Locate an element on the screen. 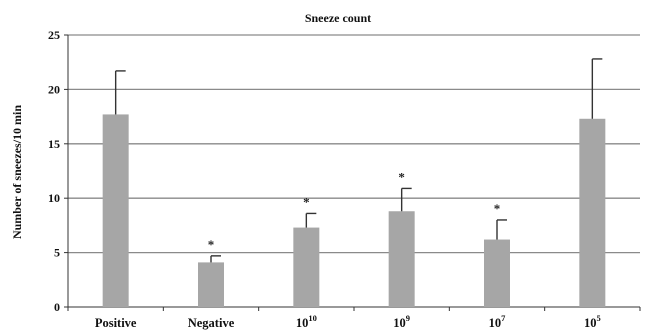 Image resolution: width=648 pixels, height=330 pixels. x-tick-label-superscript: 10 is located at coordinates (312, 318).